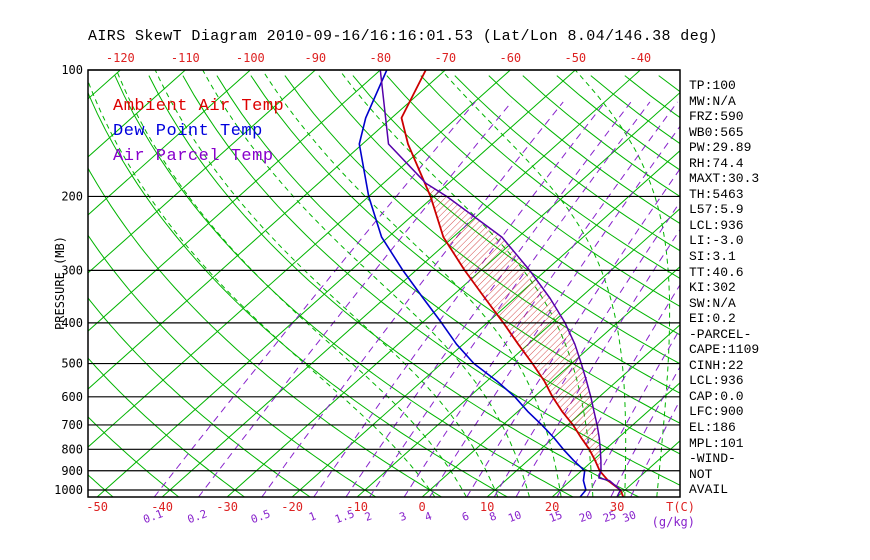 The height and width of the screenshot is (560, 870). Describe the element at coordinates (716, 443) in the screenshot. I see `index-line: MPL:101` at that location.